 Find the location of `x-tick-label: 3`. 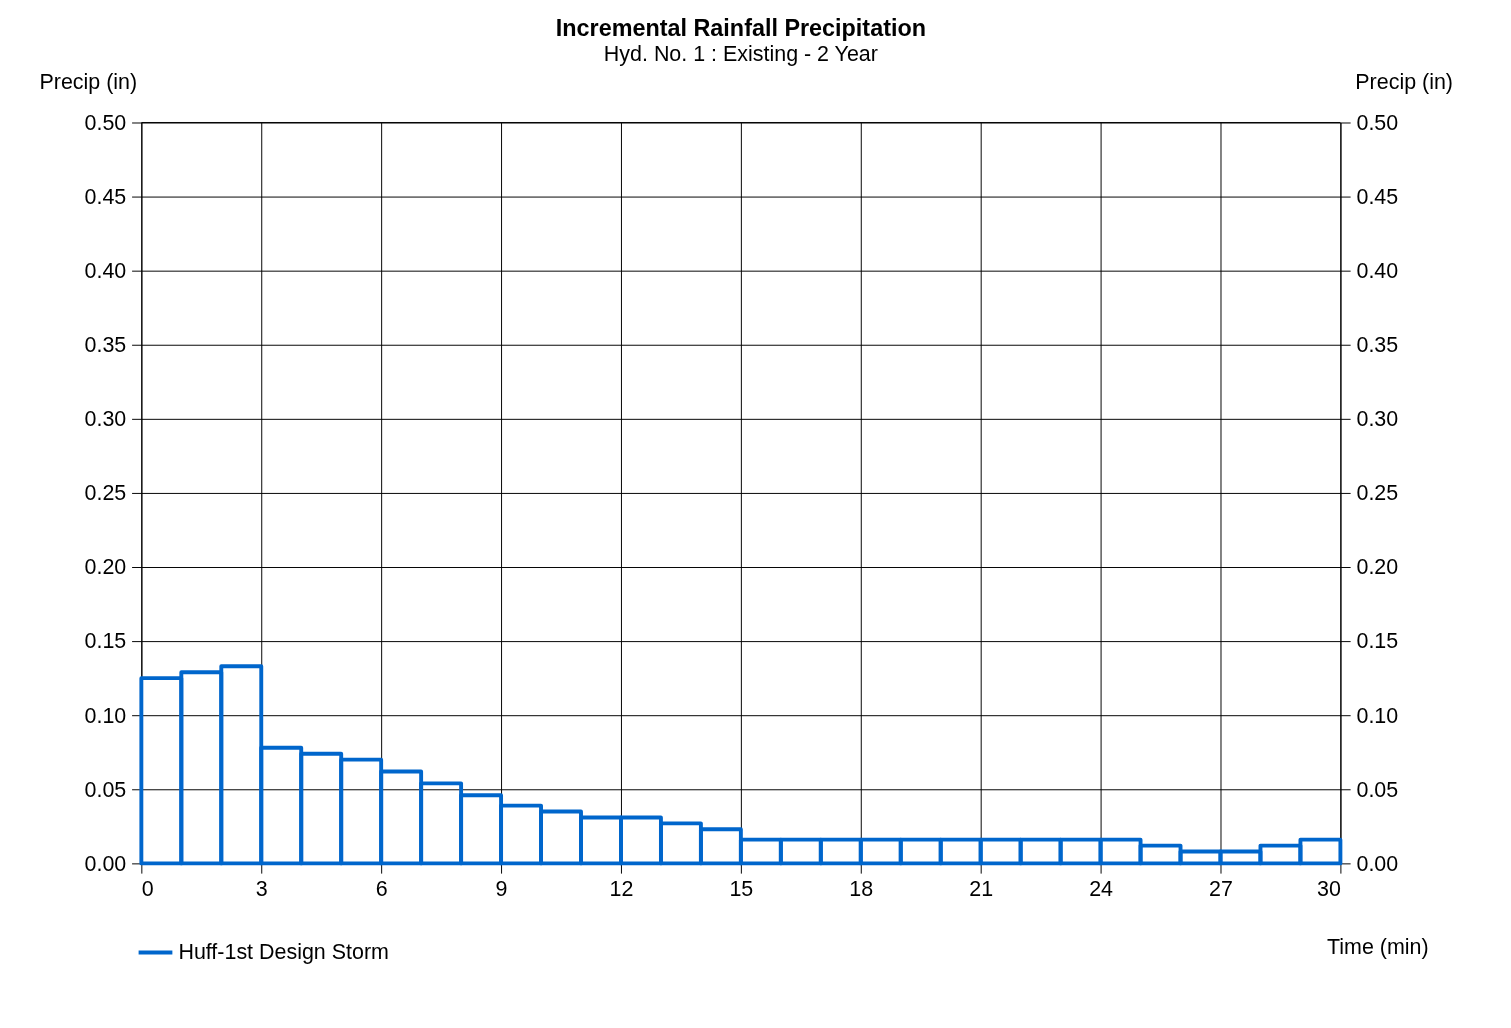

x-tick-label: 3 is located at coordinates (261, 889).